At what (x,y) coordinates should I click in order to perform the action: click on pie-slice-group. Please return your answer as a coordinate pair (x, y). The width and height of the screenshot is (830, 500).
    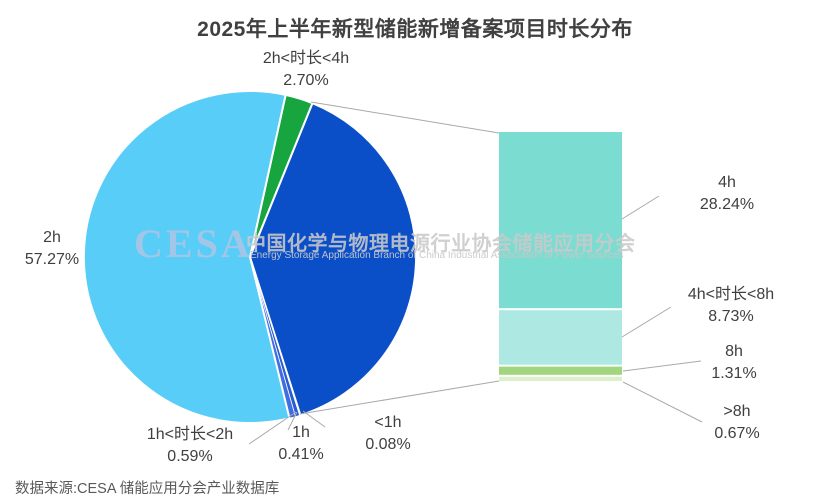
    Looking at the image, I should click on (333, 259).